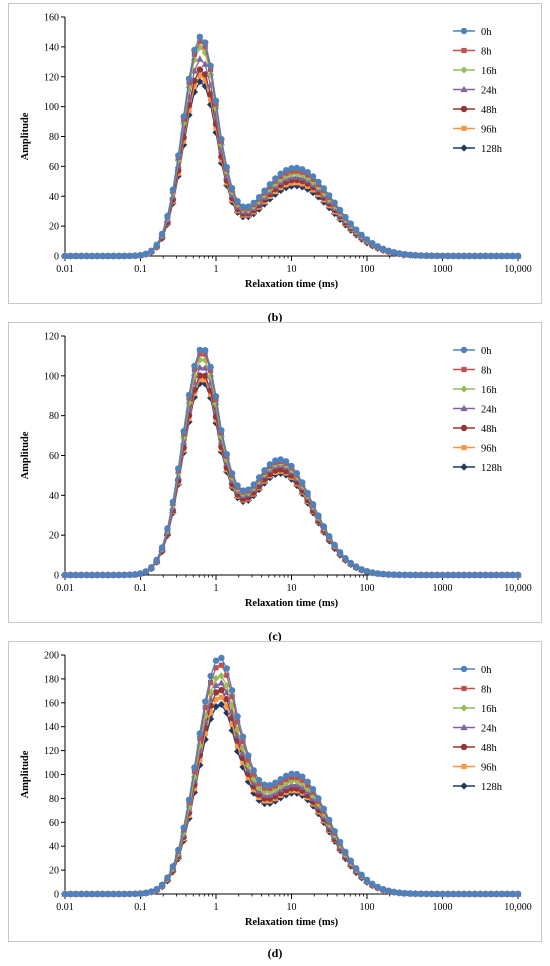  Describe the element at coordinates (56, 895) in the screenshot. I see `y-tick-label: 0` at that location.